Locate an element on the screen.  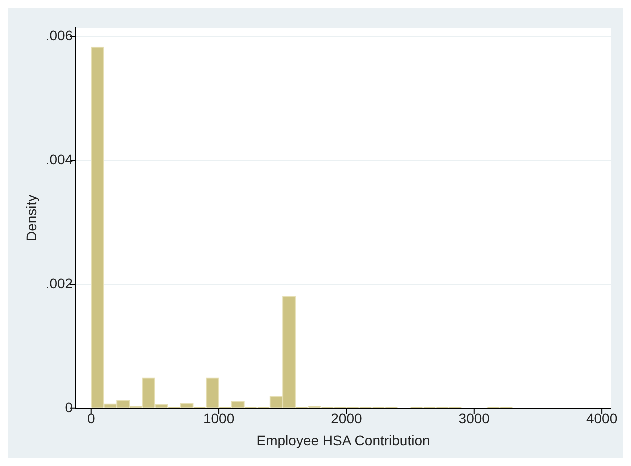
y-tick-label: .006 is located at coordinates (60, 36).